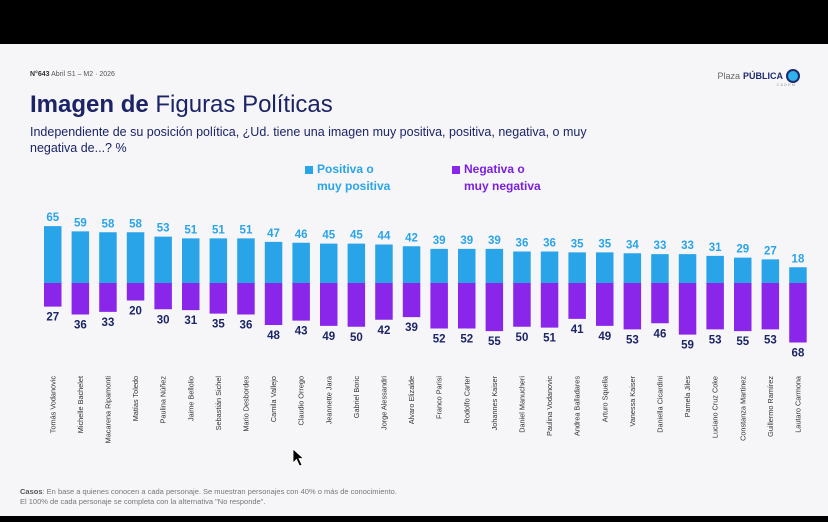 The image size is (828, 522). Describe the element at coordinates (549, 339) in the screenshot. I see `data-label-negative: 51` at that location.